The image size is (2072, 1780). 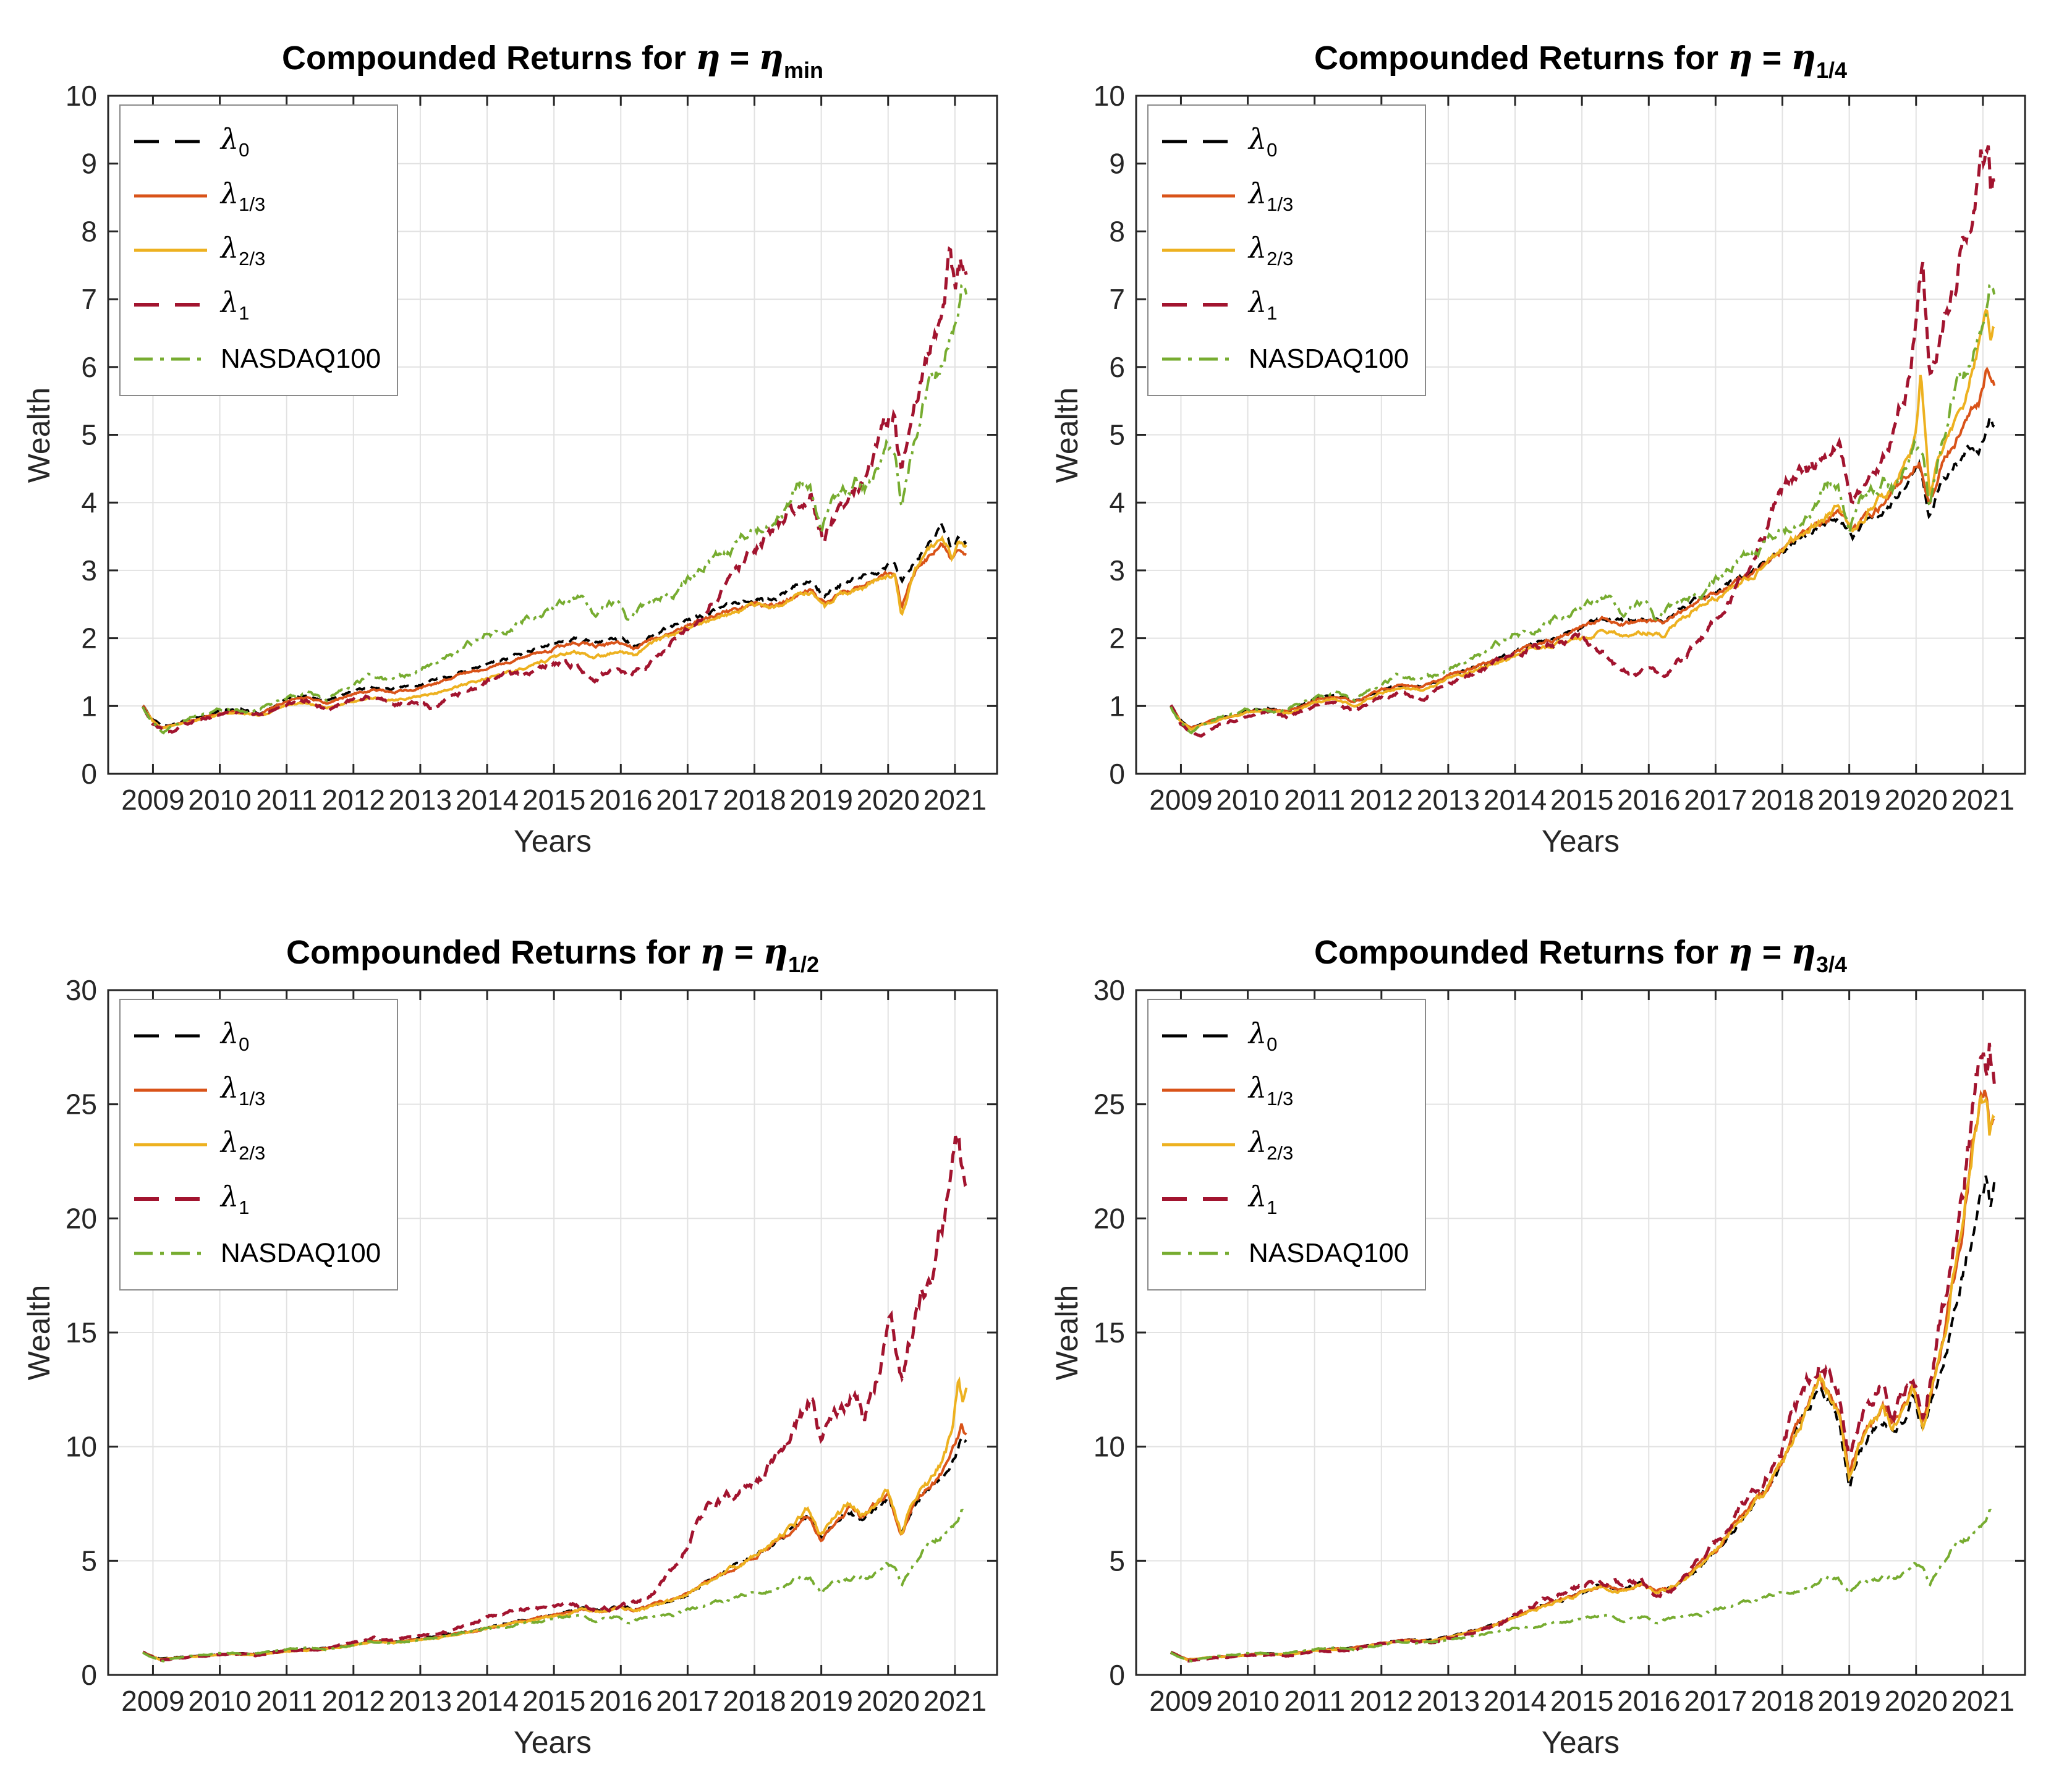 What do you see at coordinates (1285, 141) in the screenshot?
I see `legend-item-lambda-0: λ0` at bounding box center [1285, 141].